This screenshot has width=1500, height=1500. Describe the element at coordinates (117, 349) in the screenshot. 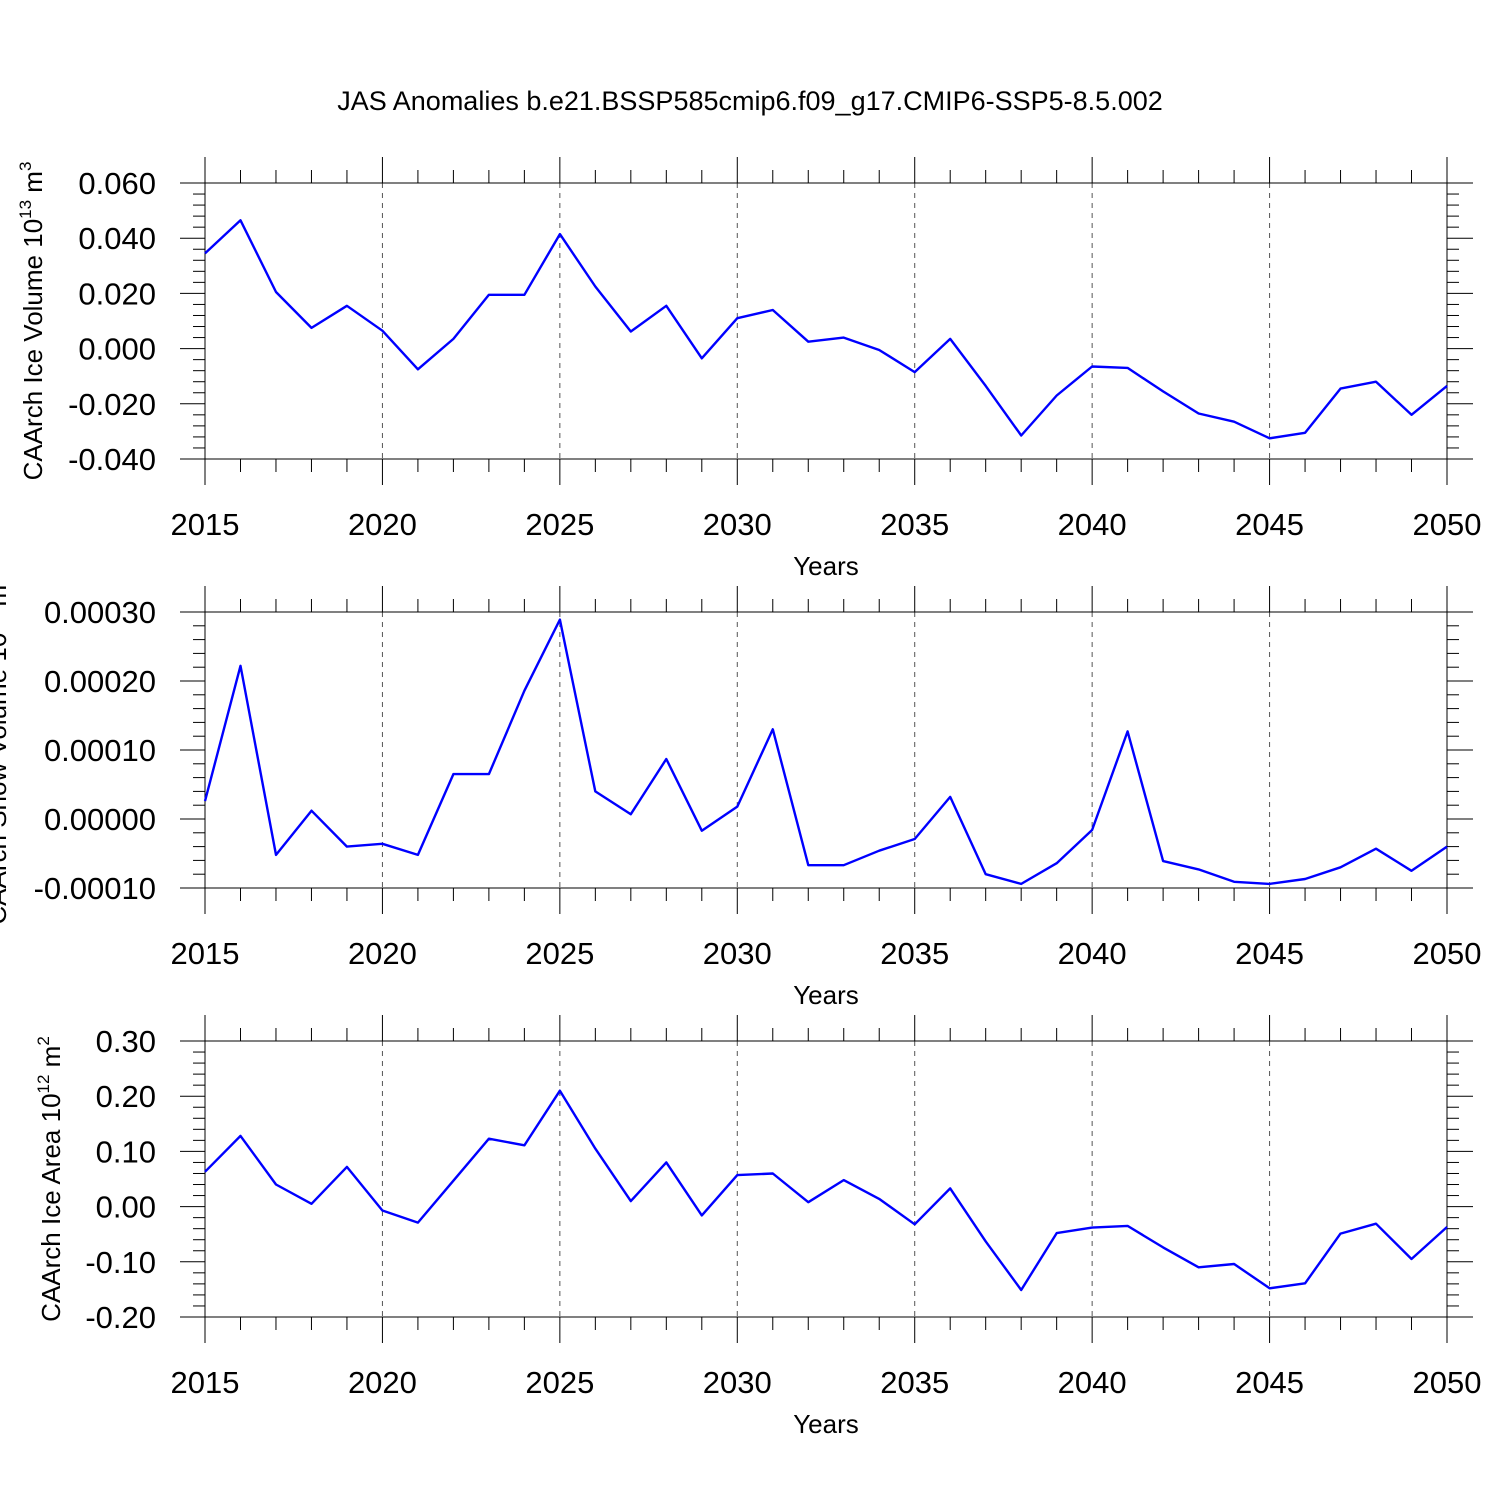

I see `y-tick-label: 0.000` at that location.